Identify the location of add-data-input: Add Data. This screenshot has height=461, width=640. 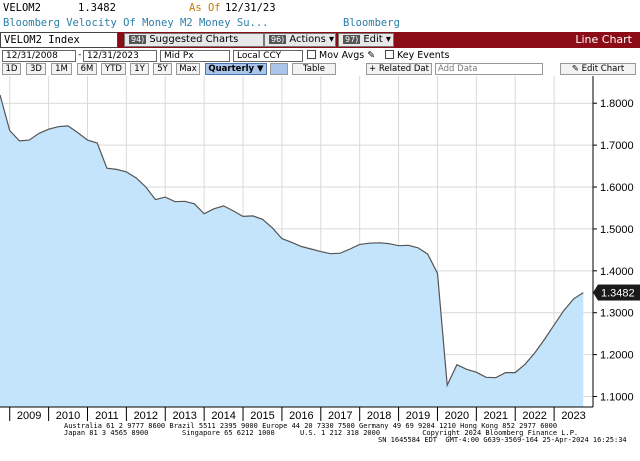
(489, 69).